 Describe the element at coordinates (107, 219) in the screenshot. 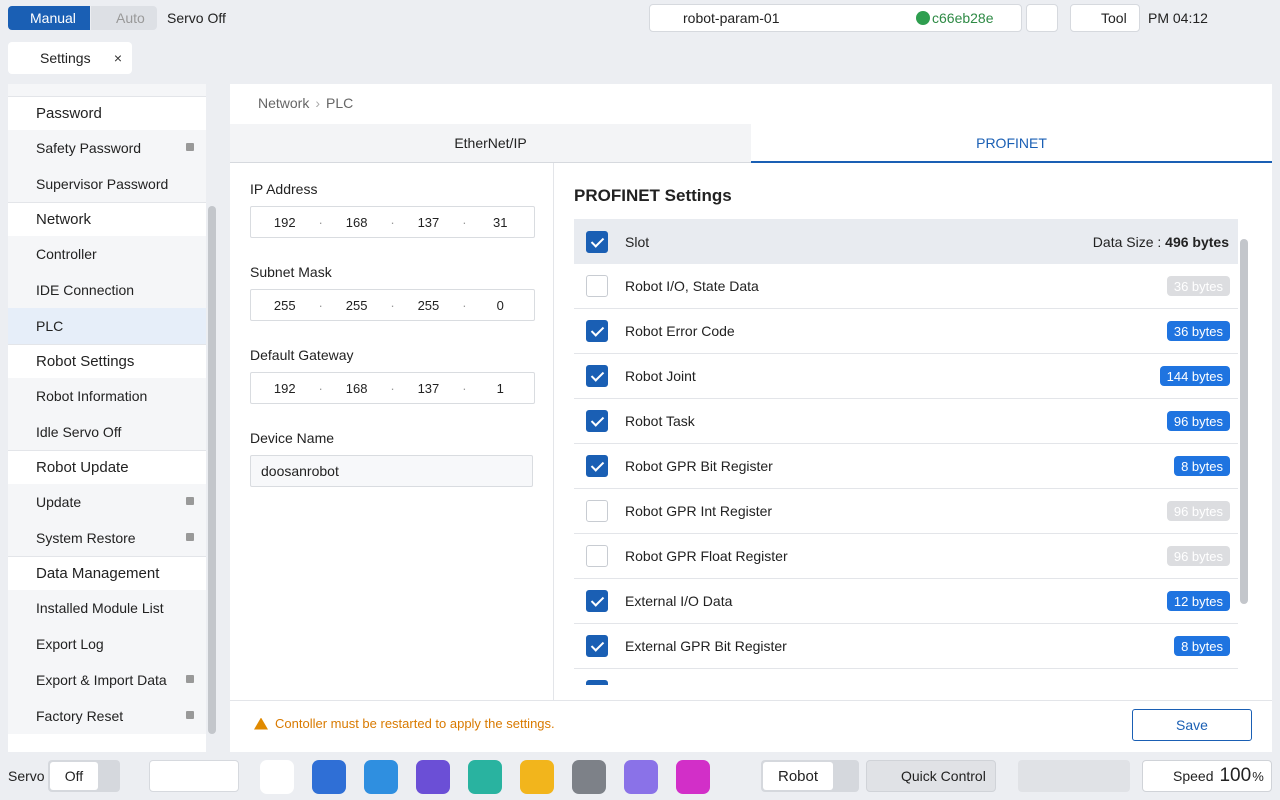

I see `sidebar-section: Network` at that location.